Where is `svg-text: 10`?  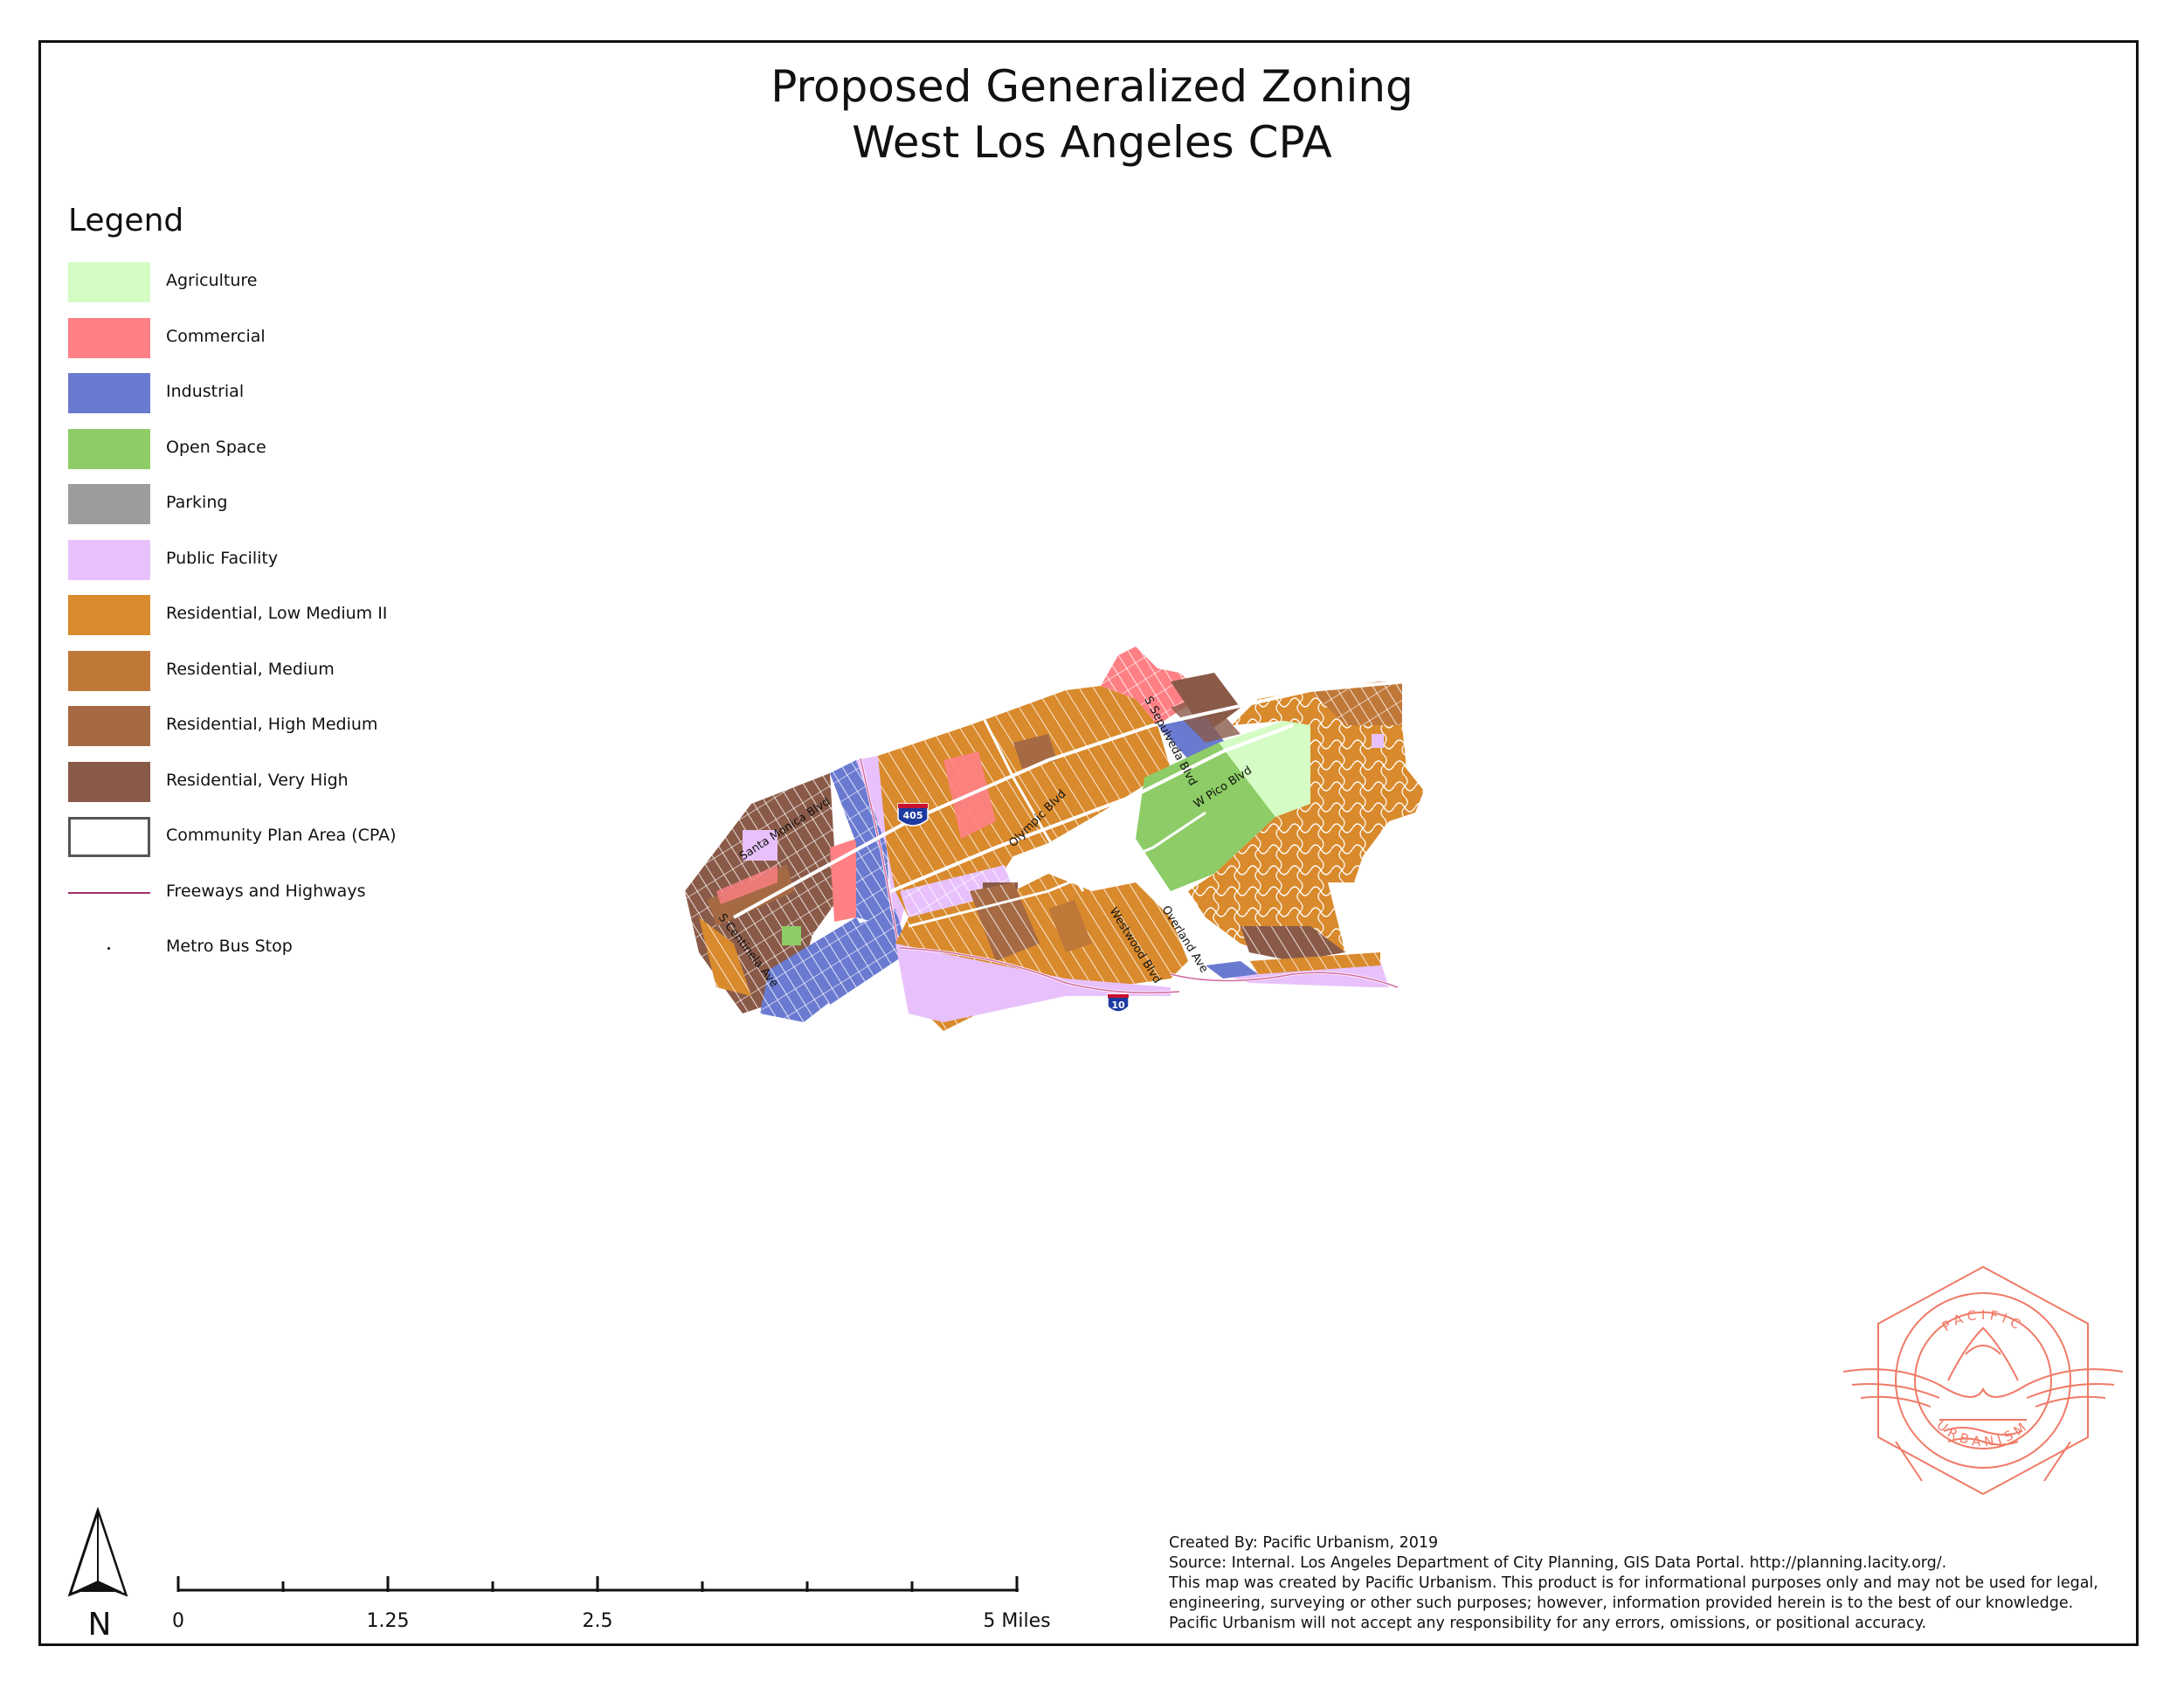
svg-text: 10 is located at coordinates (1118, 1005).